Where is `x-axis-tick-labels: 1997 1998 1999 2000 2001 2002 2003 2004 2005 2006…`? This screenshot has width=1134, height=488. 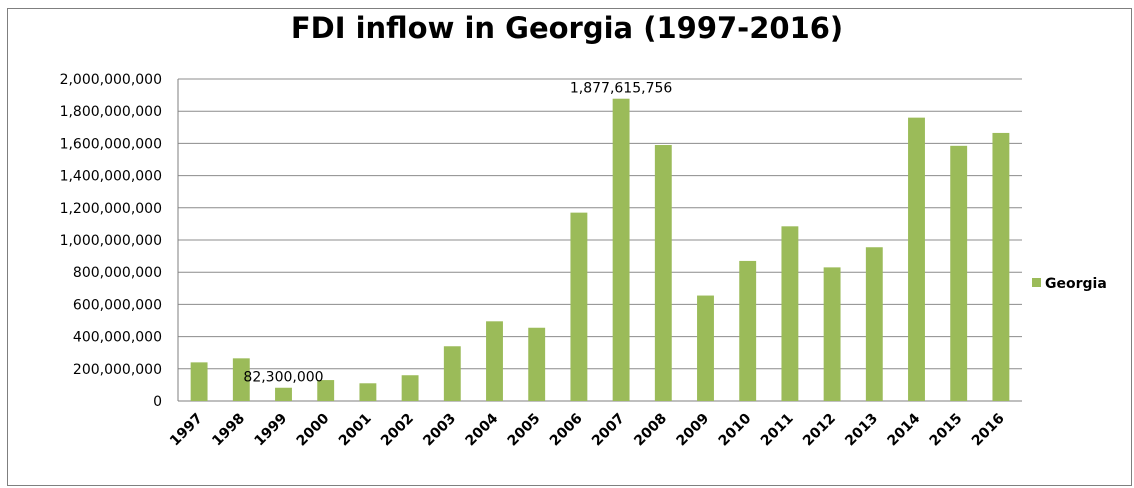
x-axis-tick-labels: 1997 1998 1999 2000 2001 2002 2003 2004 2005 2006… is located at coordinates (587, 429).